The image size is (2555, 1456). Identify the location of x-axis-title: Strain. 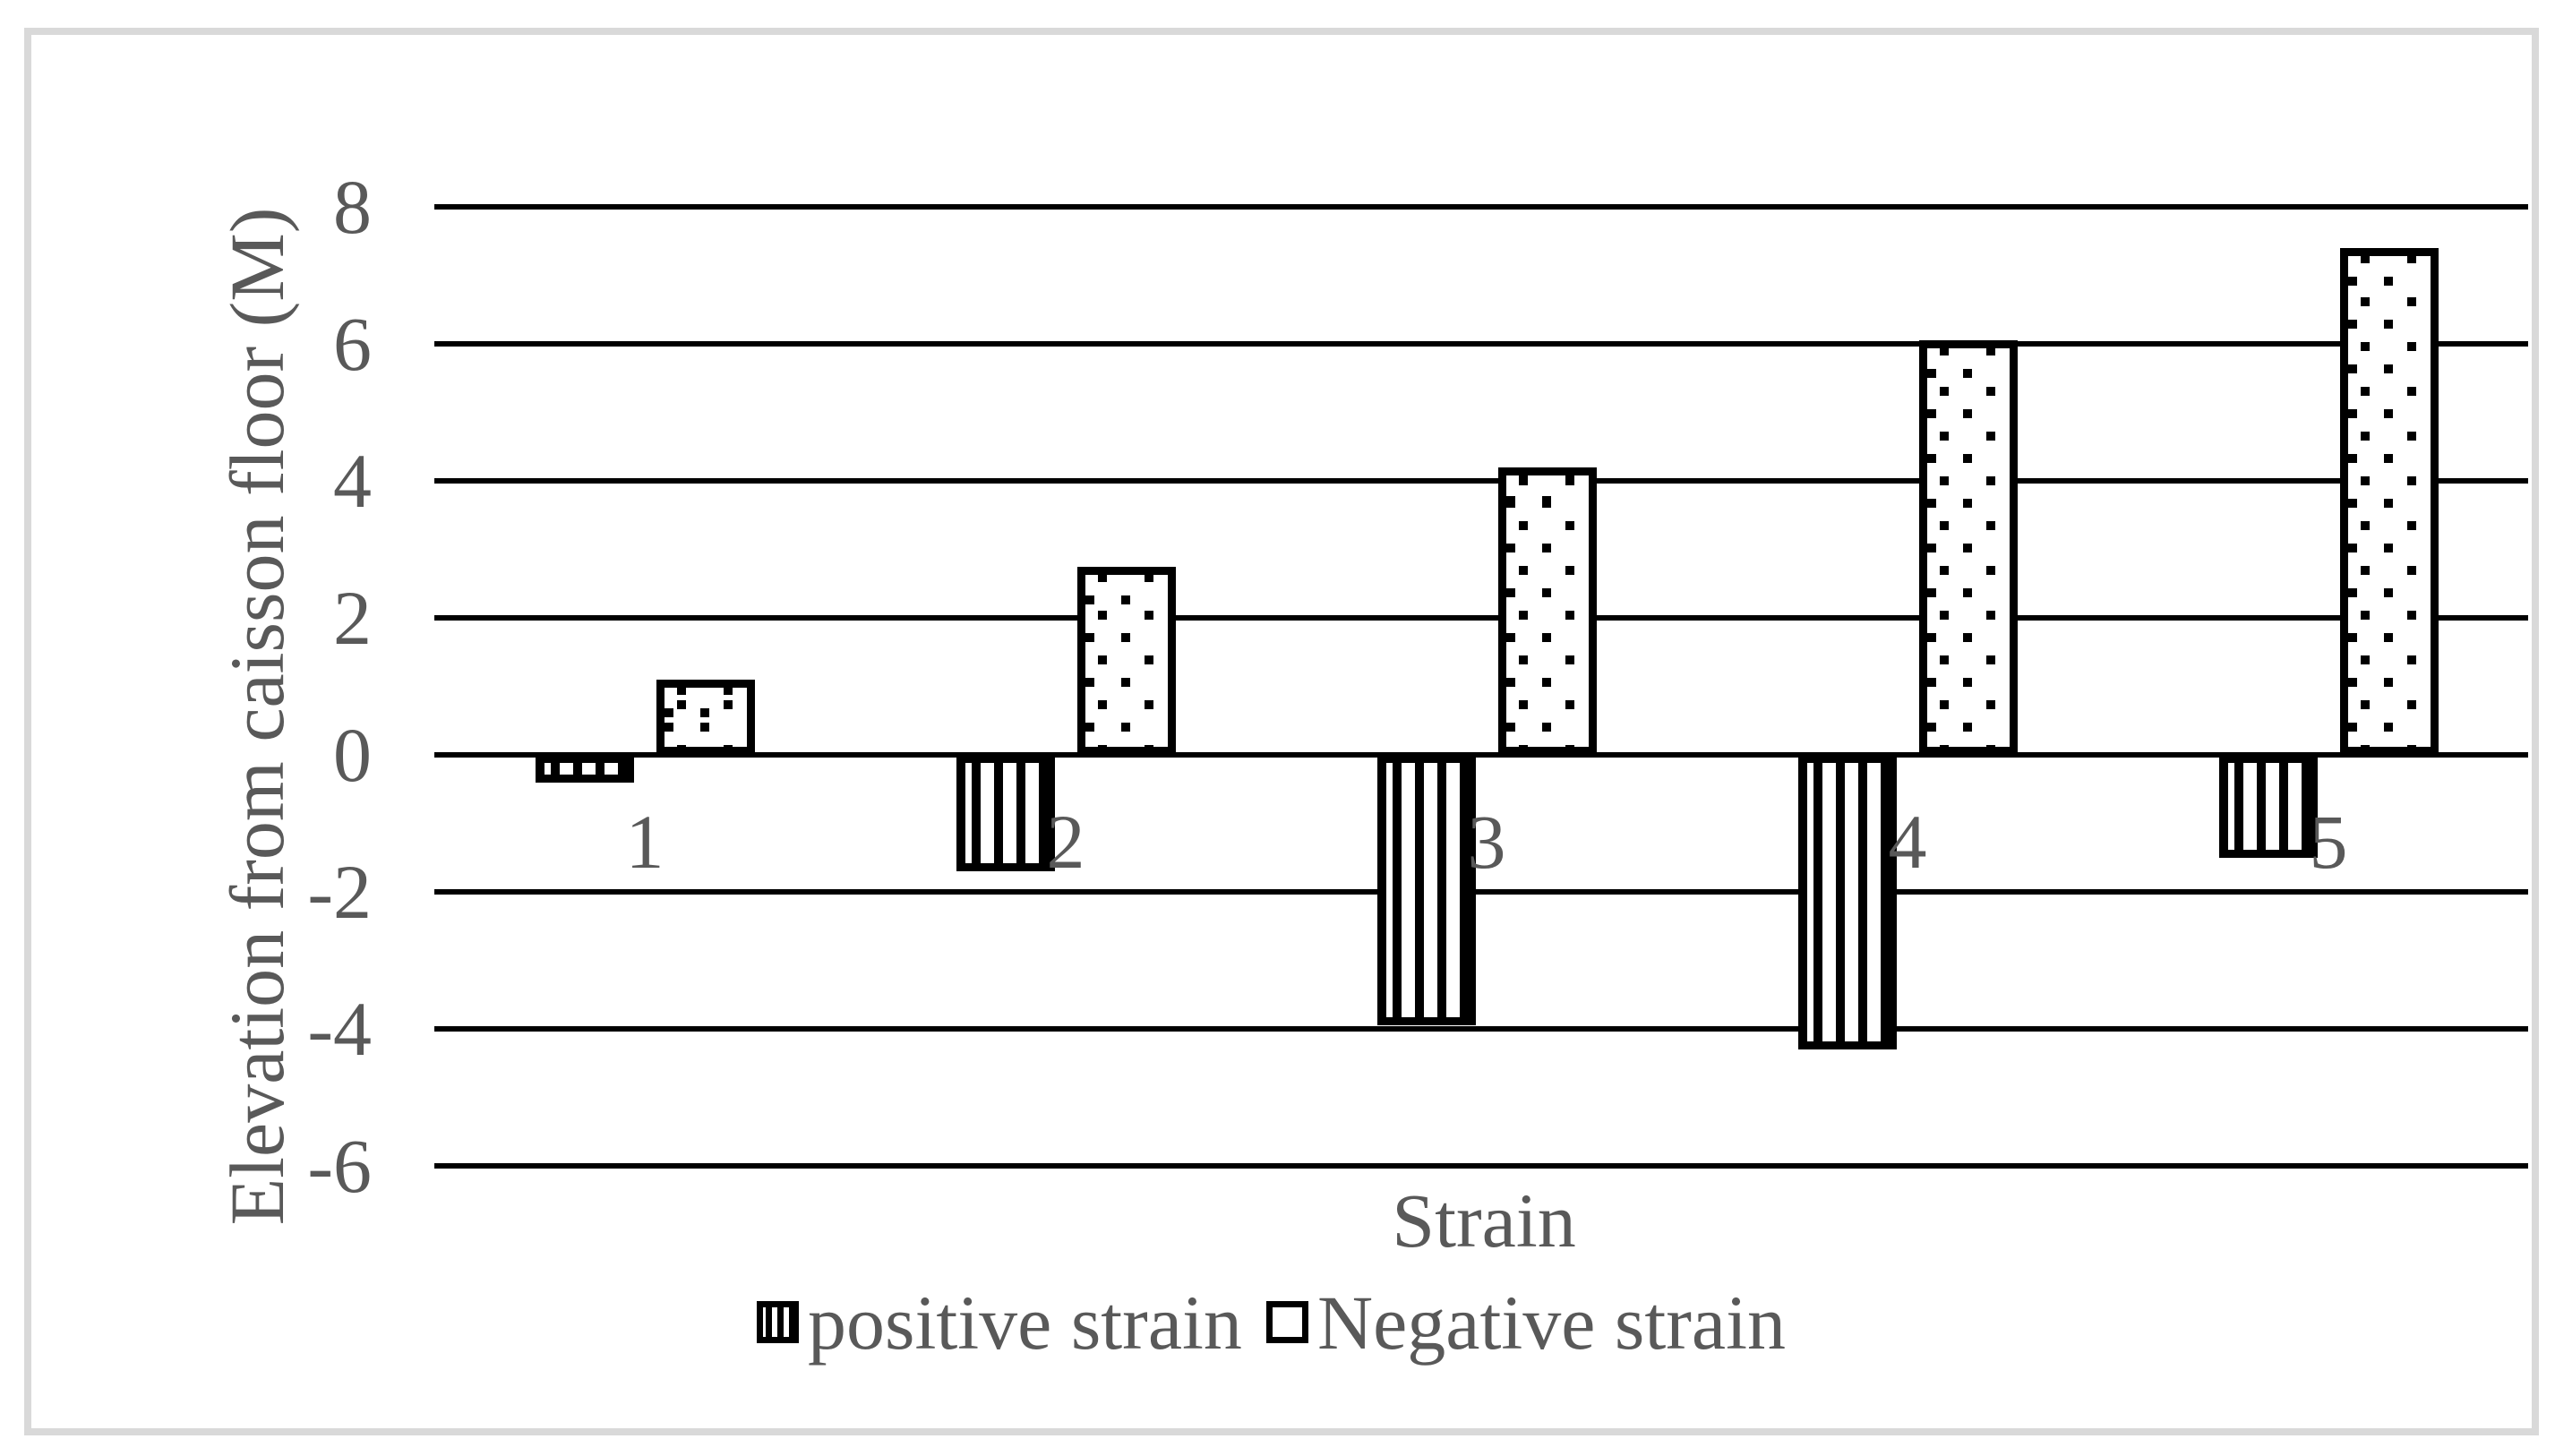
(1484, 1220).